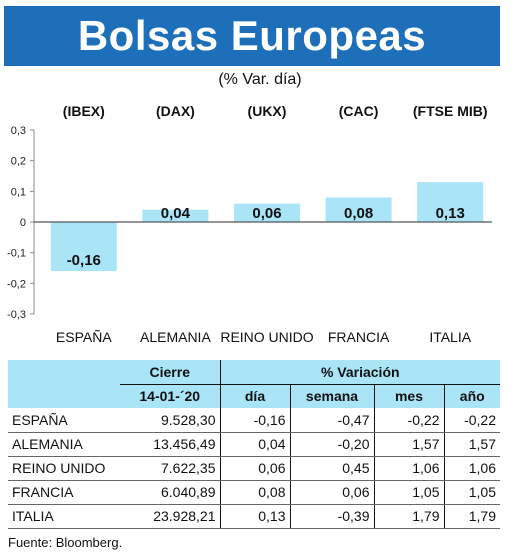  Describe the element at coordinates (408, 492) in the screenshot. I see `row-mes: 1,05` at that location.